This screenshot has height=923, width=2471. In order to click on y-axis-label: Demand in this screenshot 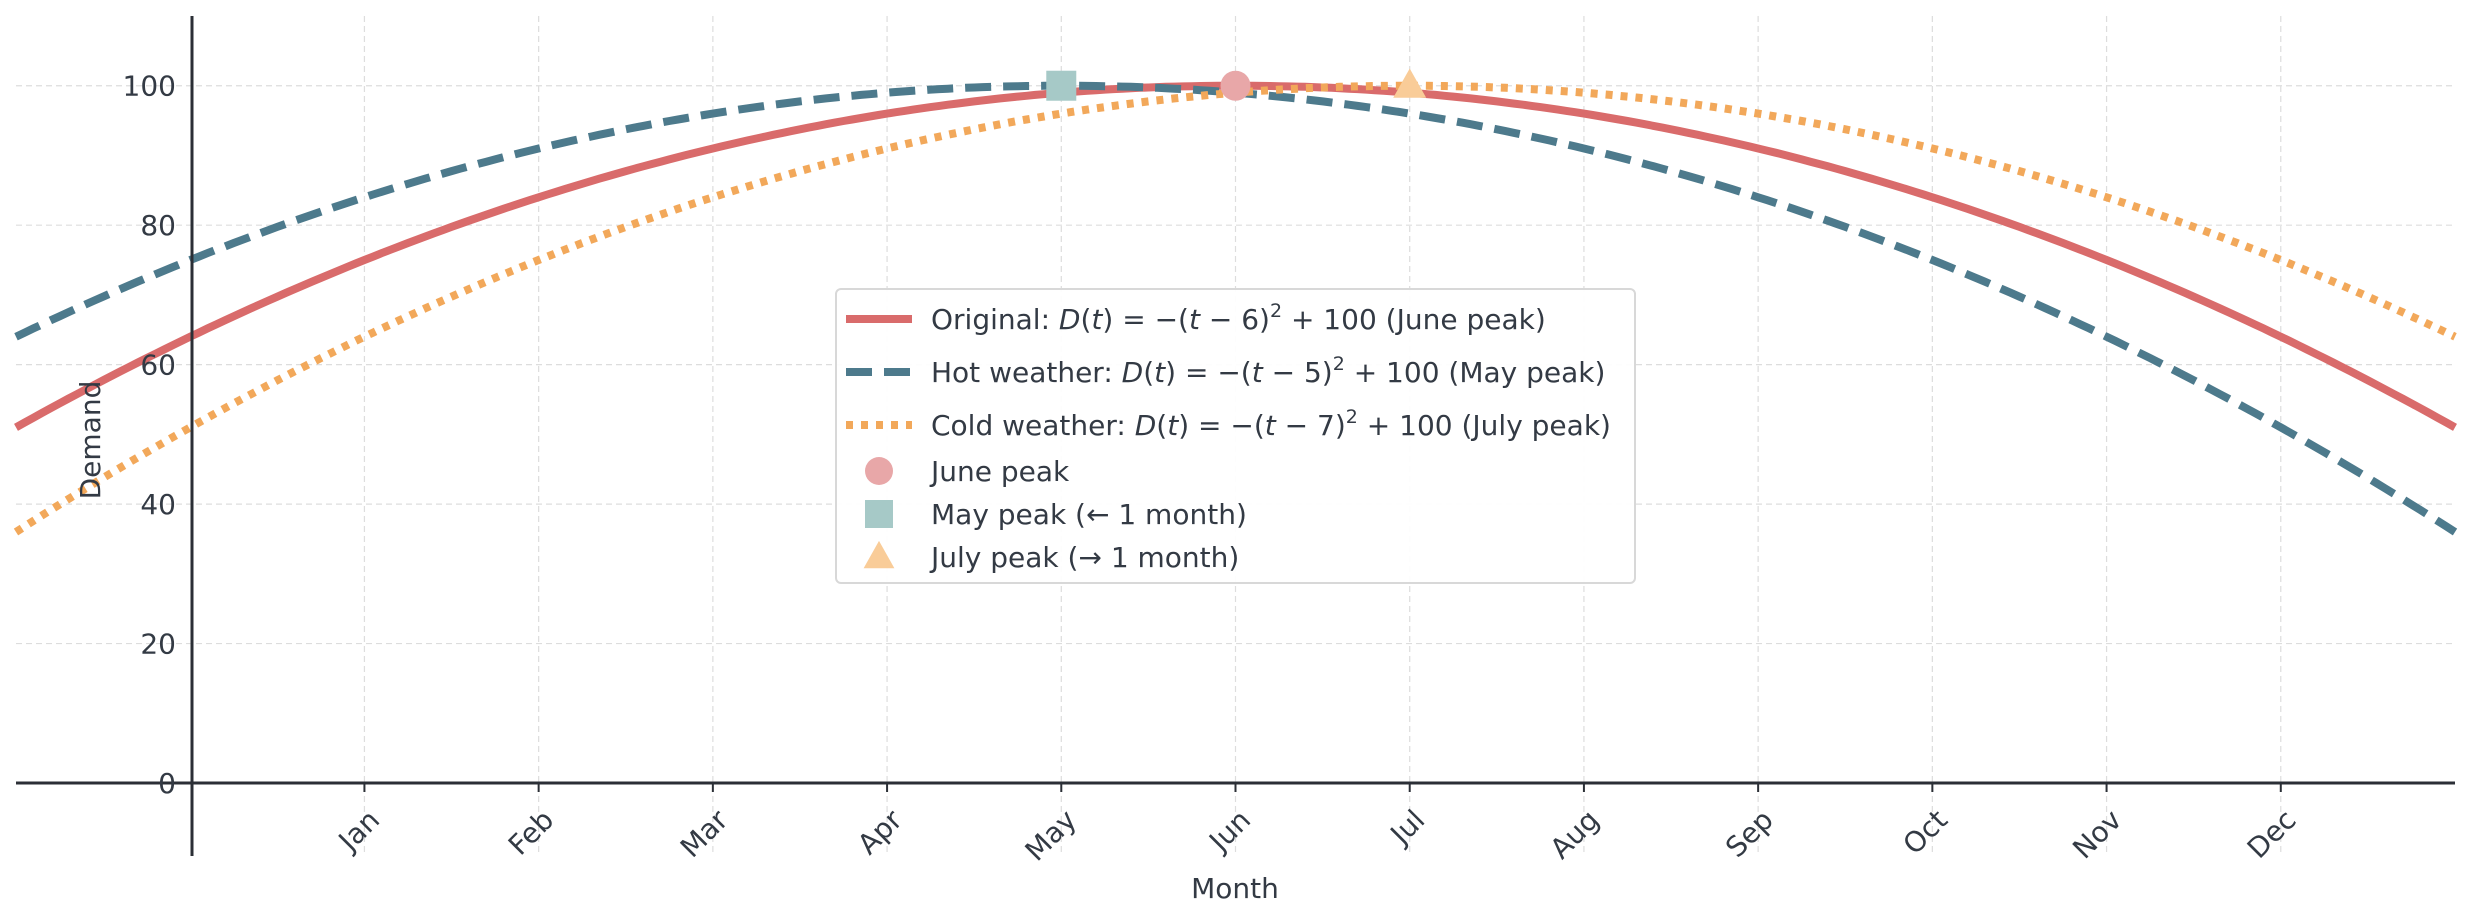, I will do `click(90, 440)`.